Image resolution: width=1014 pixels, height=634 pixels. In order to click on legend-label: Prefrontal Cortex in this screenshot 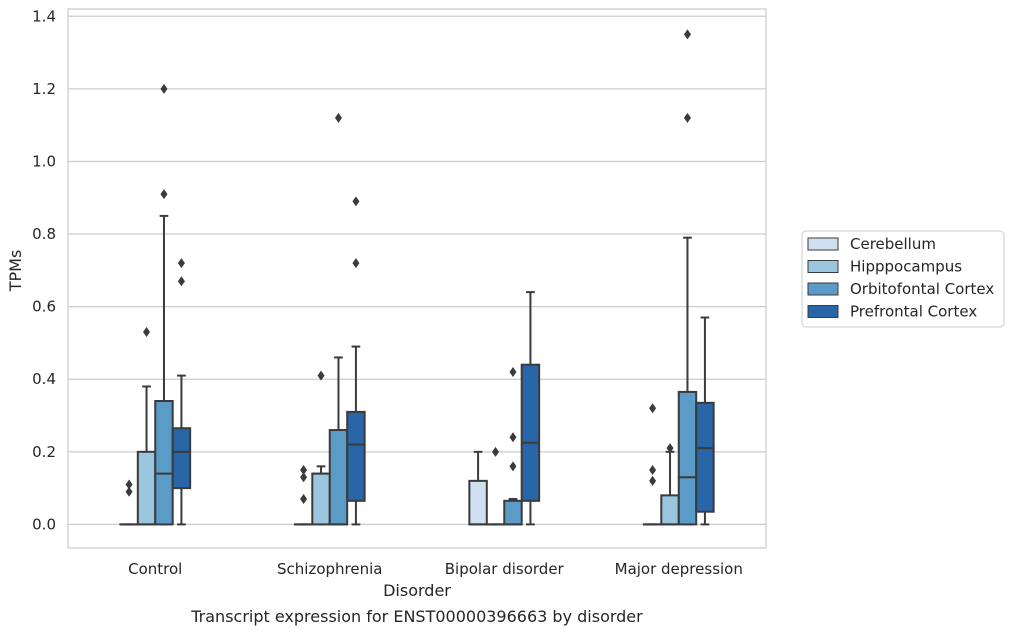, I will do `click(913, 312)`.